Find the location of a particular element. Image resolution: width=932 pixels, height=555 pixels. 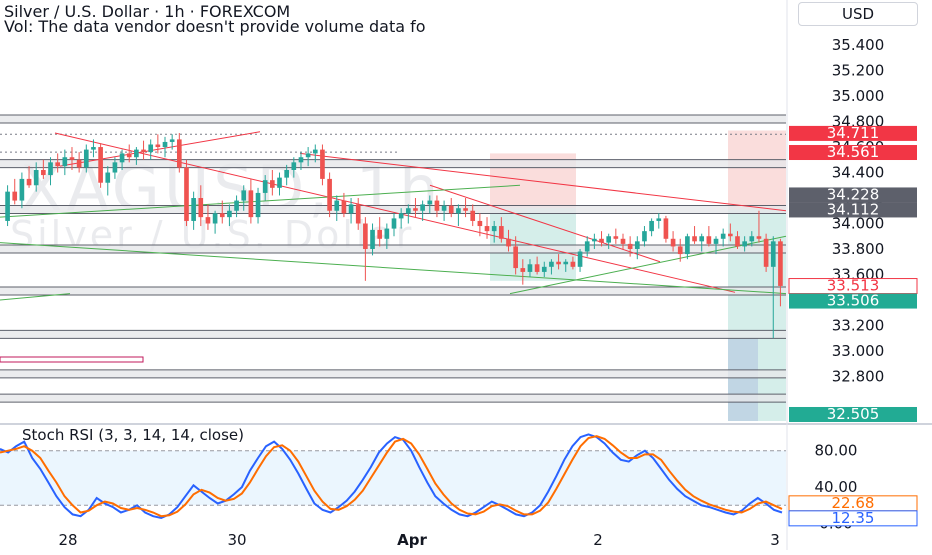

price-label-text: 34.112 is located at coordinates (853, 209).